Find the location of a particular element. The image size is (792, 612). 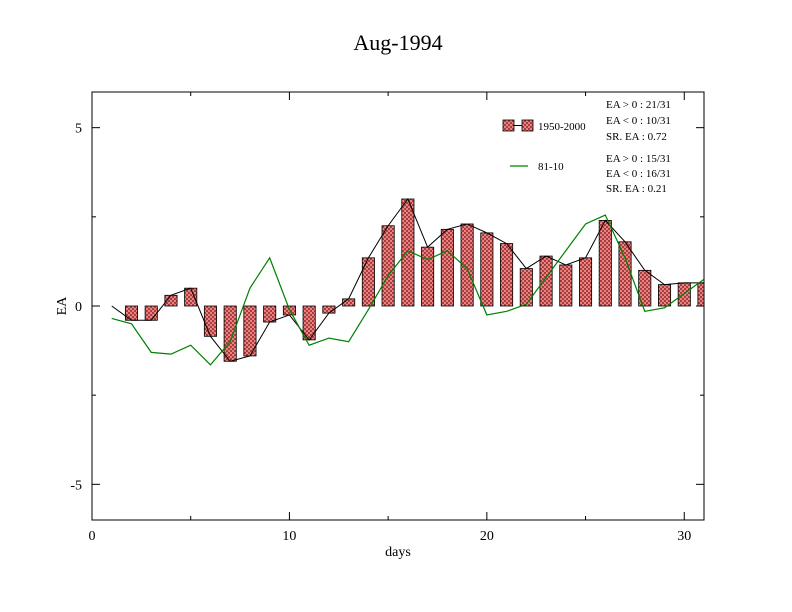

y-tick-label-5: 5 is located at coordinates (78, 129).